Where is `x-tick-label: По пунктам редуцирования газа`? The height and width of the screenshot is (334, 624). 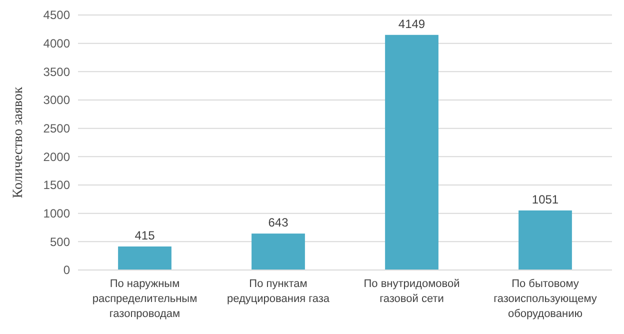 x-tick-label: По пунктам редуцирования газа is located at coordinates (278, 291).